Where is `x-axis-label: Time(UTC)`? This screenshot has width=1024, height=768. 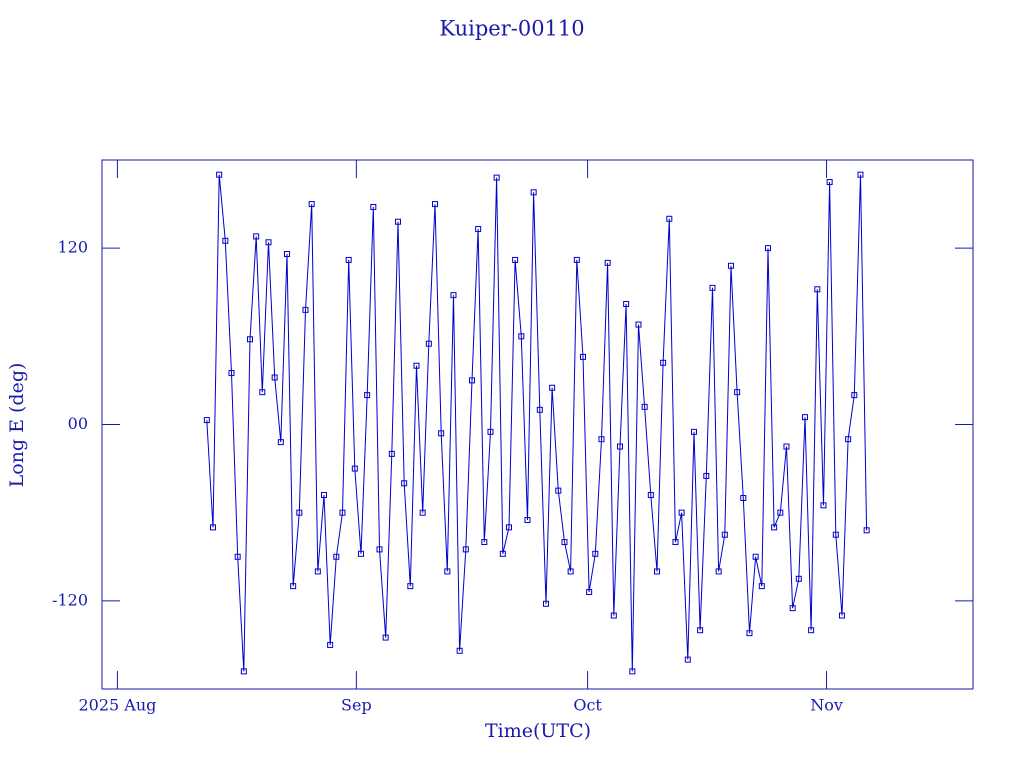 x-axis-label: Time(UTC) is located at coordinates (538, 731).